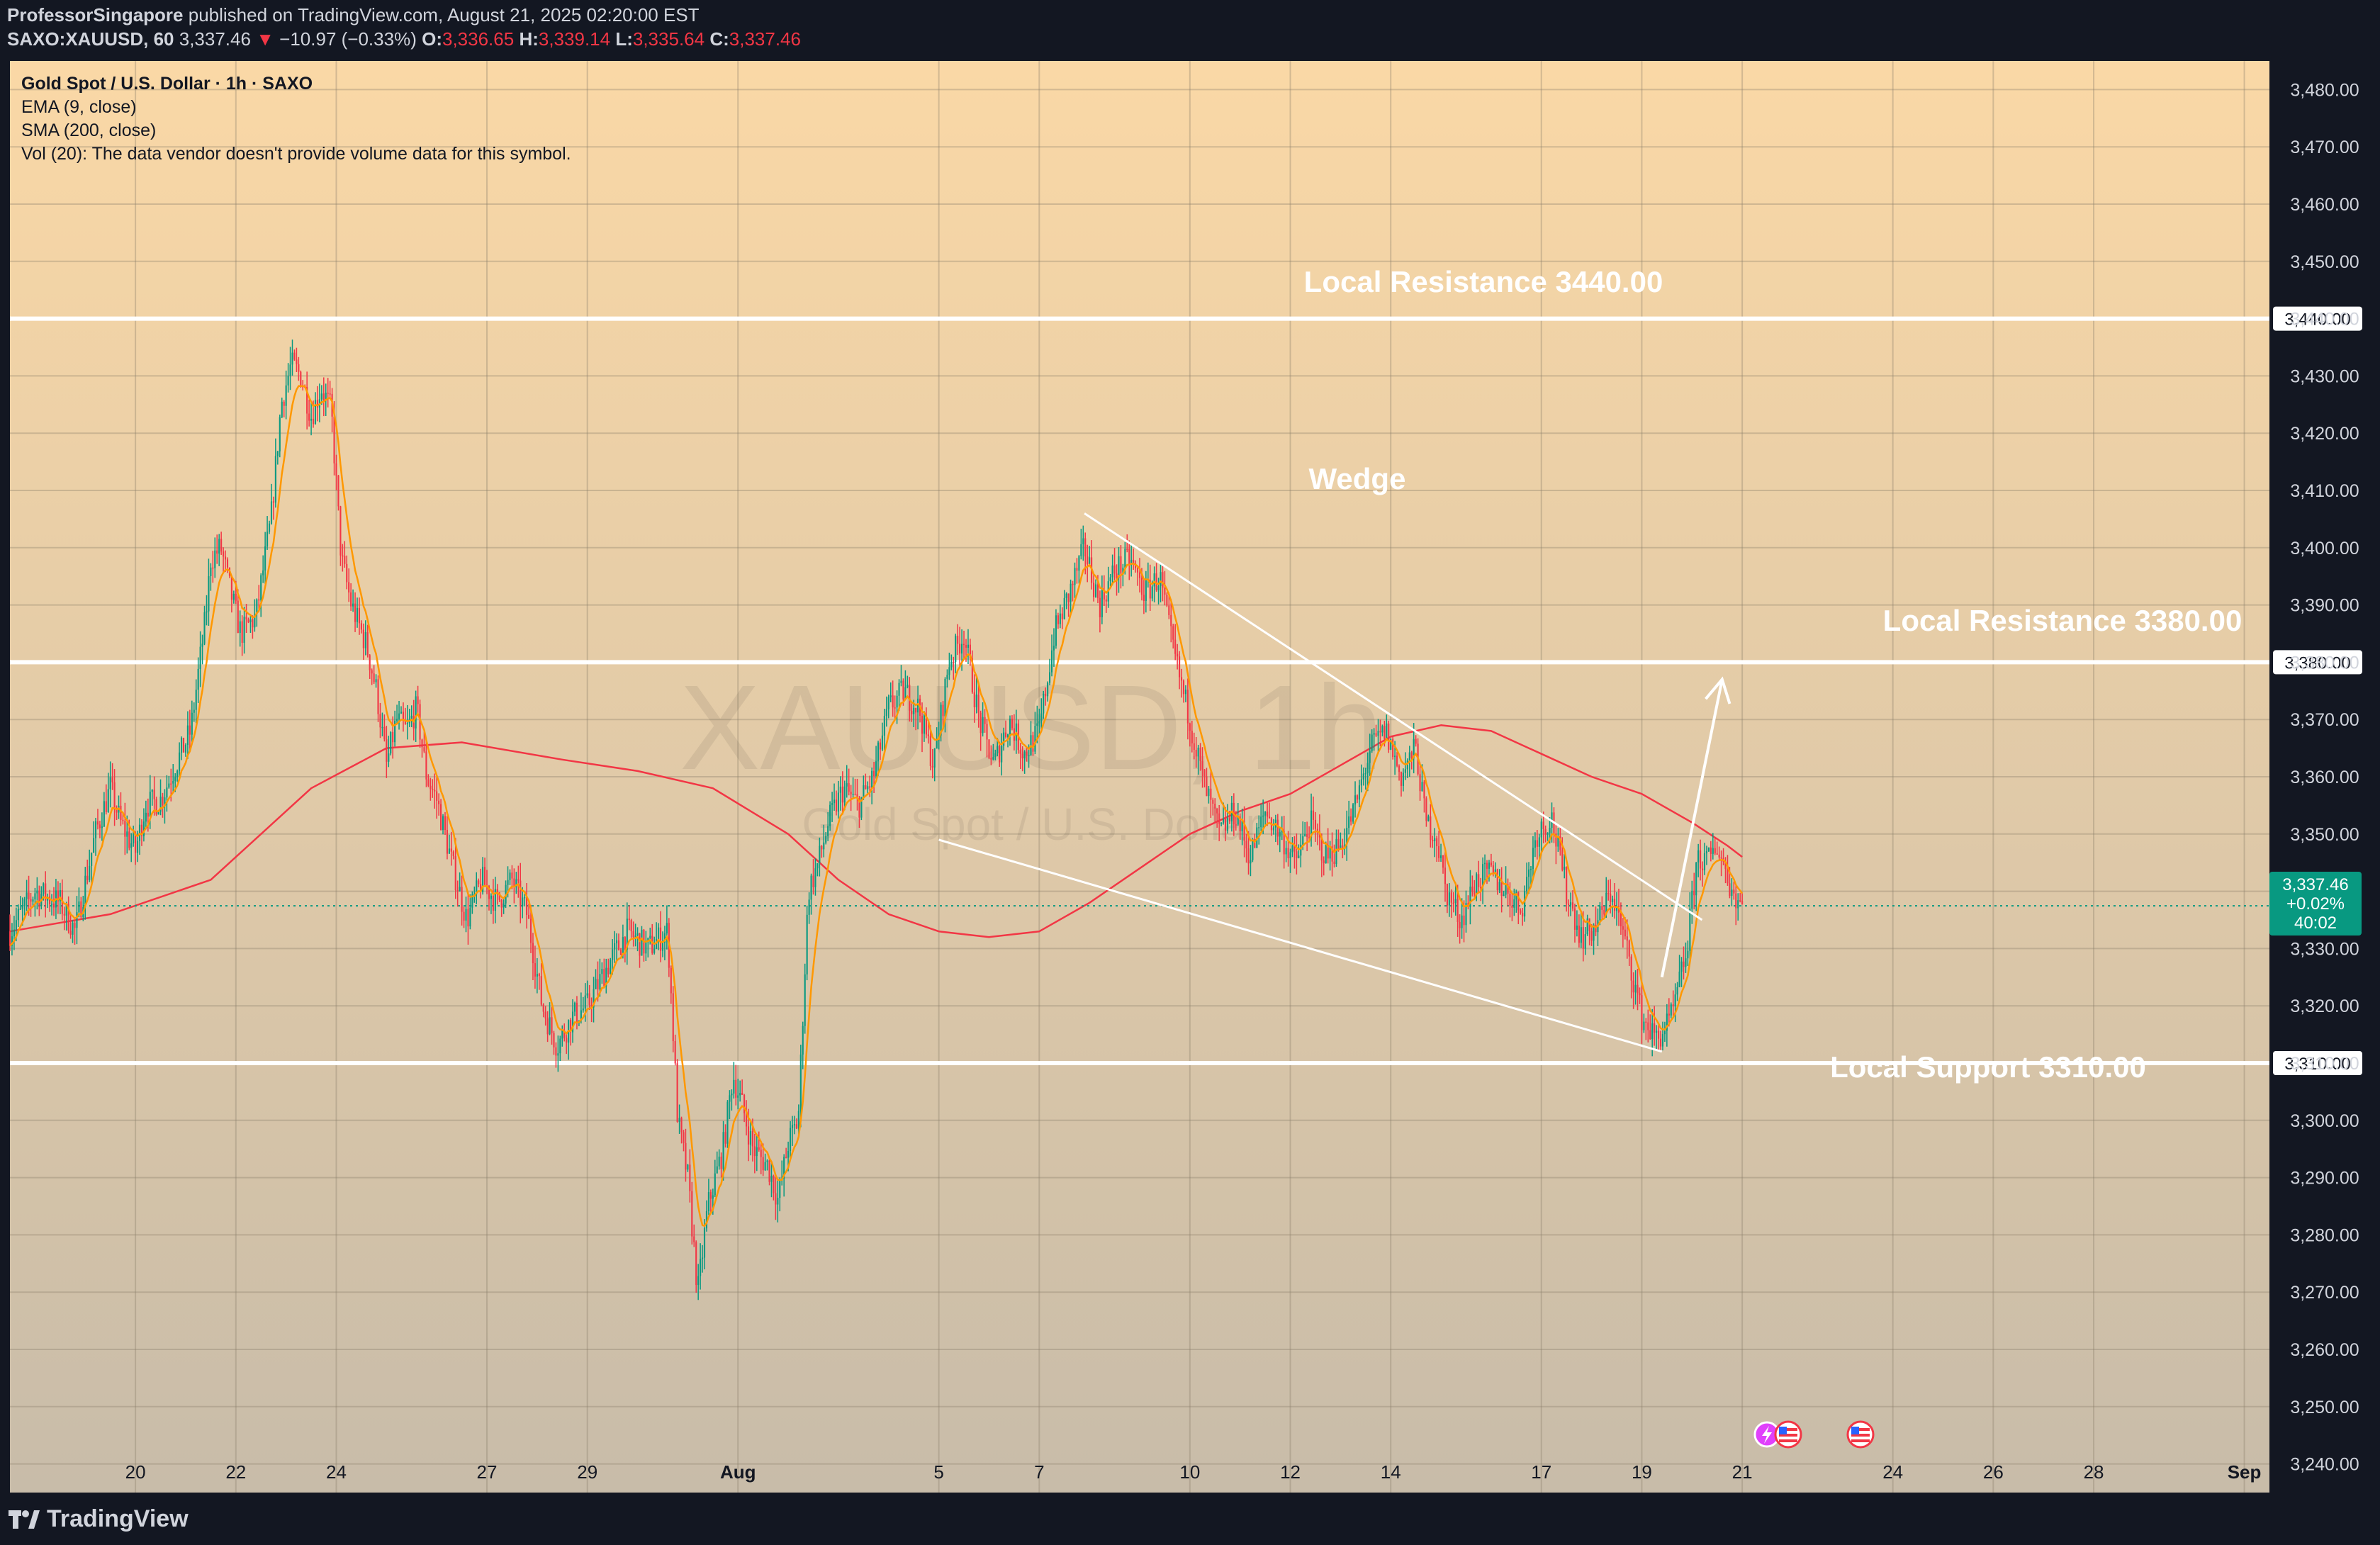  What do you see at coordinates (2318, 318) in the screenshot?
I see `level-tag-box` at bounding box center [2318, 318].